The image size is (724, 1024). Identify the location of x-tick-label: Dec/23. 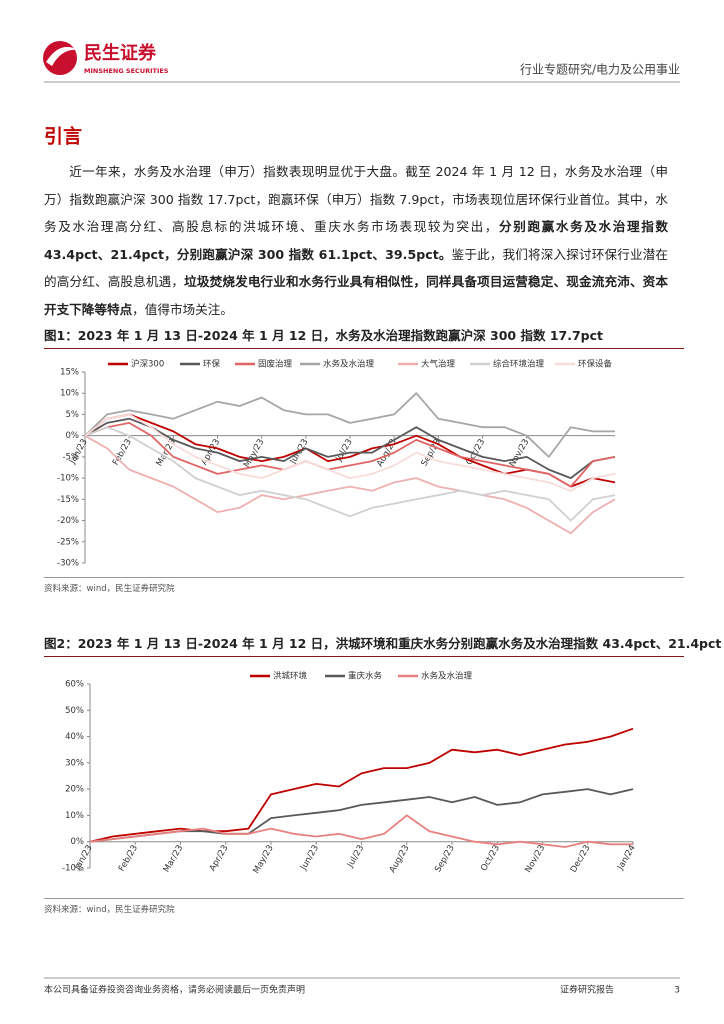
(581, 858).